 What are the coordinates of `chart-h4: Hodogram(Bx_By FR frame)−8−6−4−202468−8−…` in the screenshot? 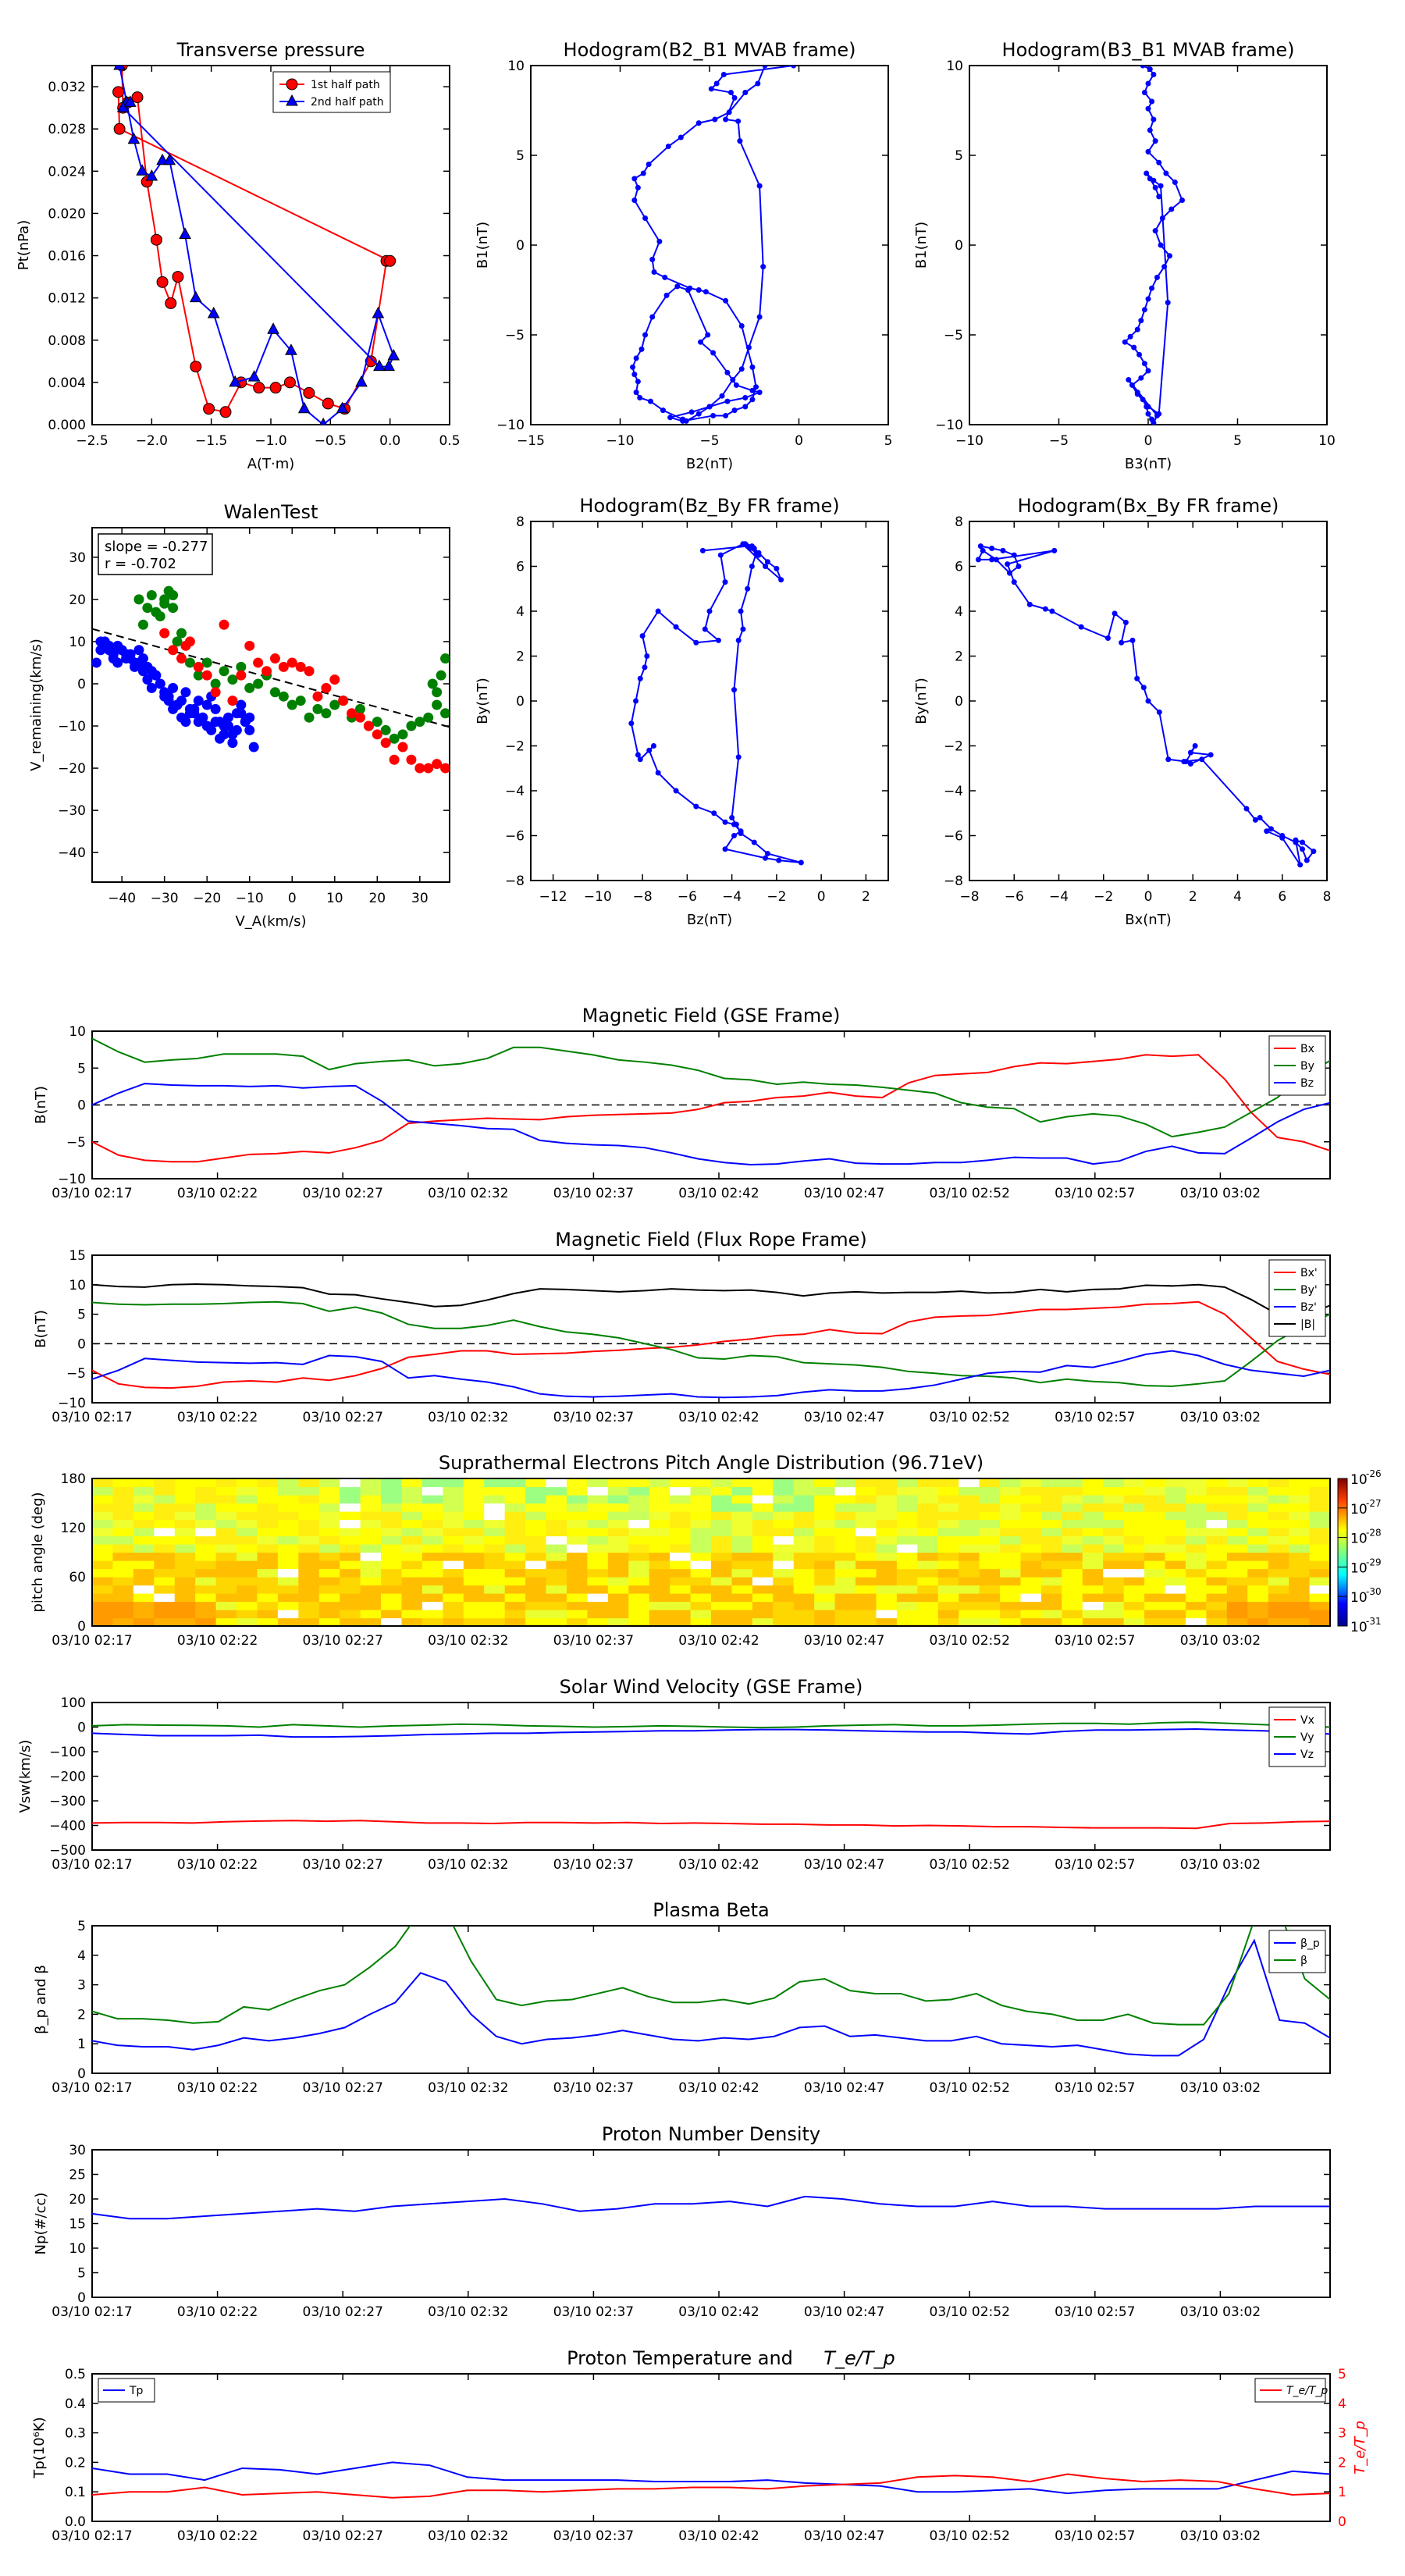 It's located at (1122, 711).